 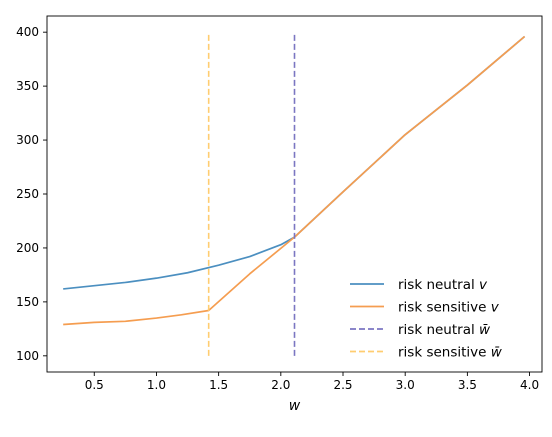 I want to click on x-tick-label: 0.5, so click(x=94, y=385).